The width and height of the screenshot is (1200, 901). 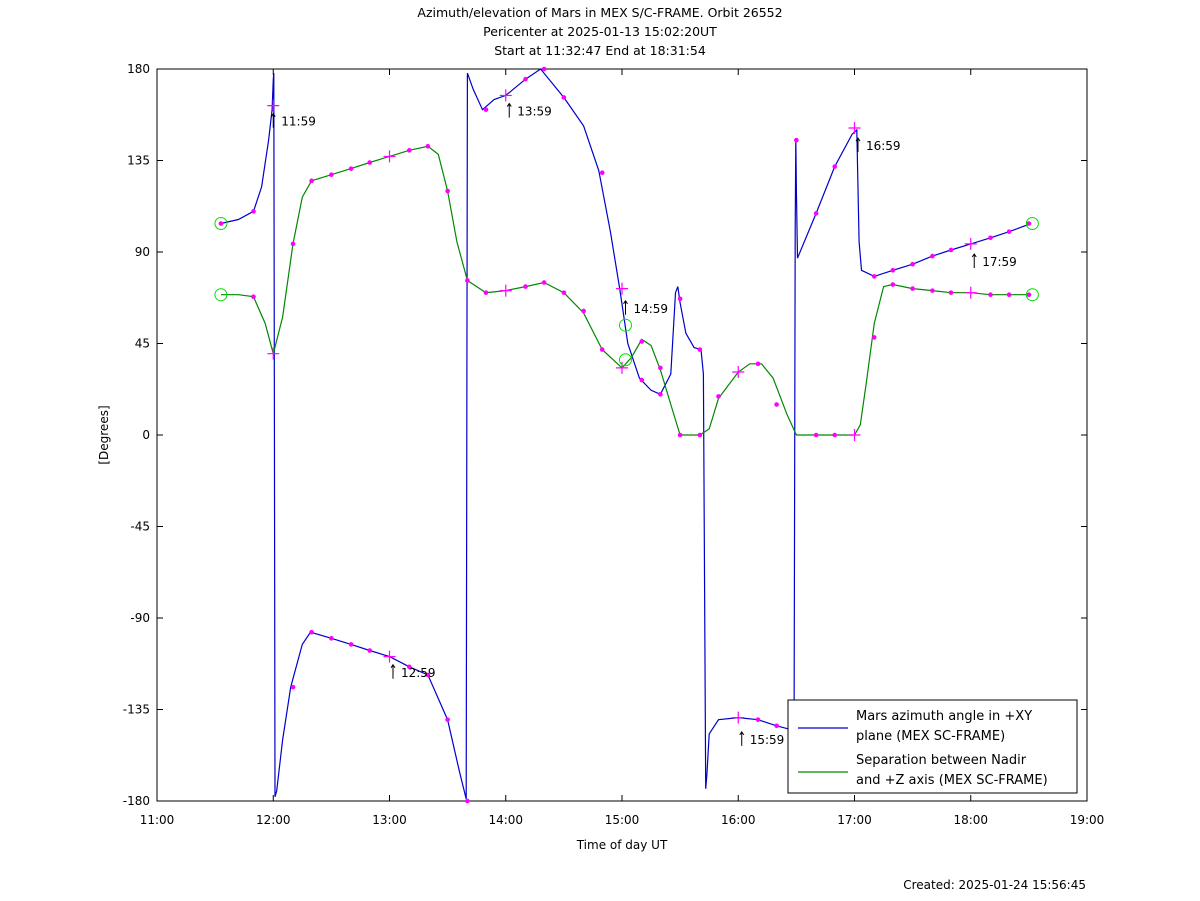 What do you see at coordinates (738, 820) in the screenshot?
I see `x-tick-label: 16:00` at bounding box center [738, 820].